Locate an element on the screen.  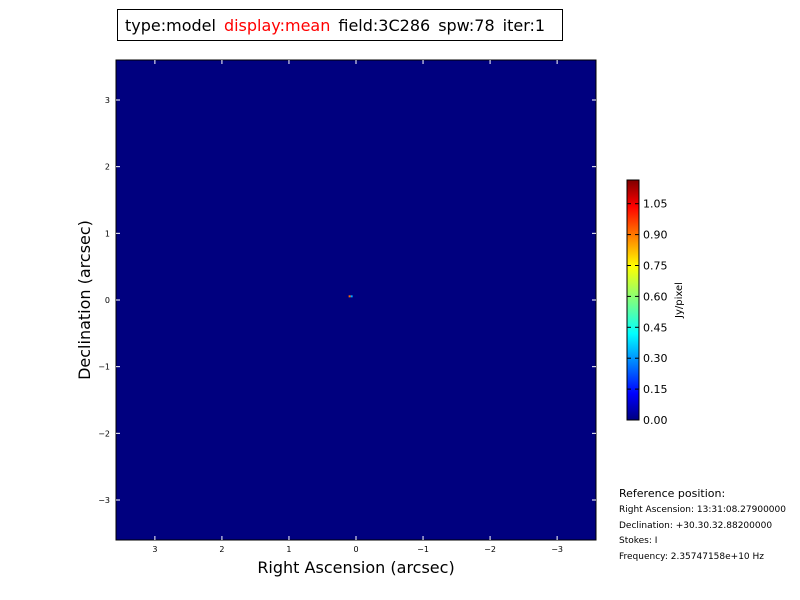
reference-stokes: Stokes: I is located at coordinates (638, 541).